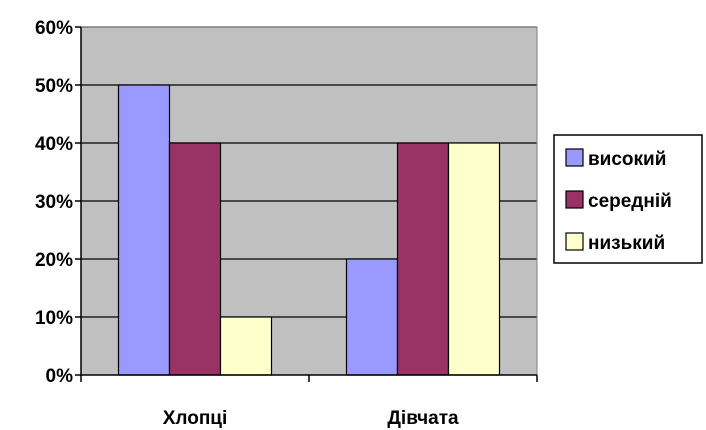  I want to click on legend-label-0: високий, so click(627, 159).